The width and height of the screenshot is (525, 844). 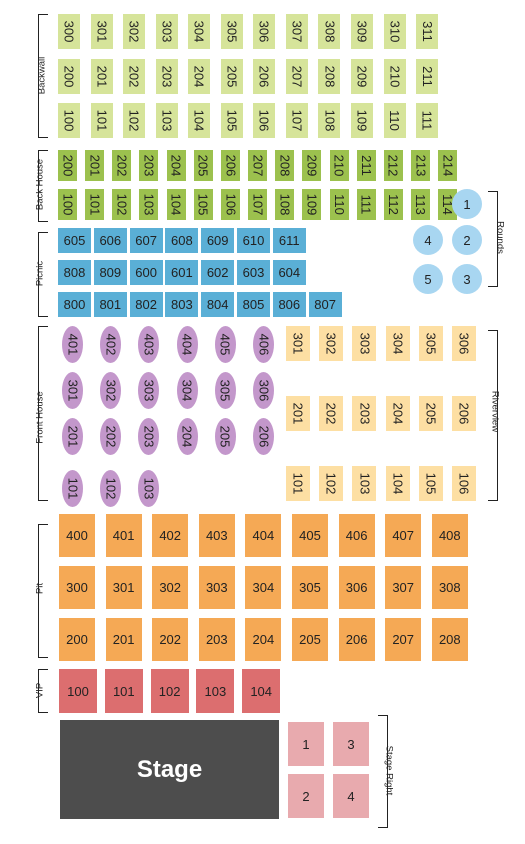 What do you see at coordinates (312, 204) in the screenshot?
I see `back-house-section-109: 109` at bounding box center [312, 204].